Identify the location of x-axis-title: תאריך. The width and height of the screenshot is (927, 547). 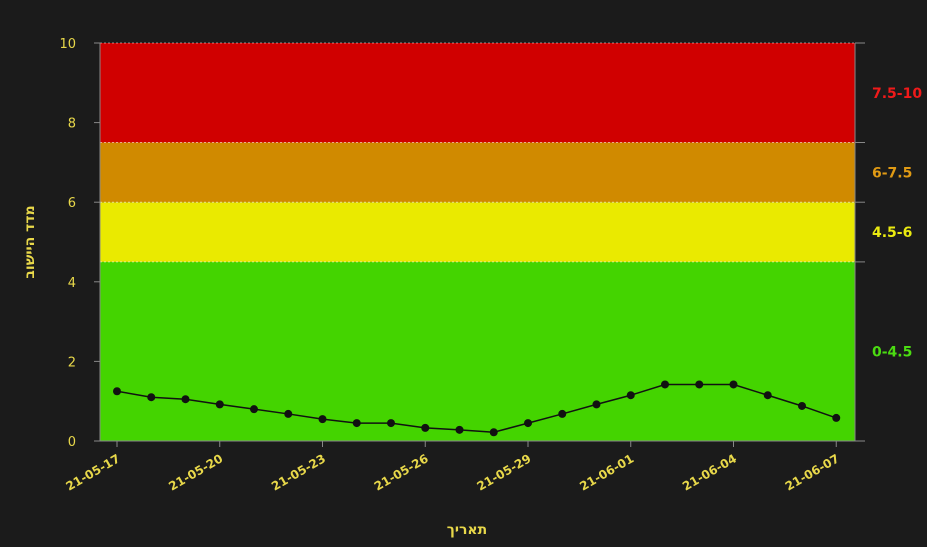
(467, 530).